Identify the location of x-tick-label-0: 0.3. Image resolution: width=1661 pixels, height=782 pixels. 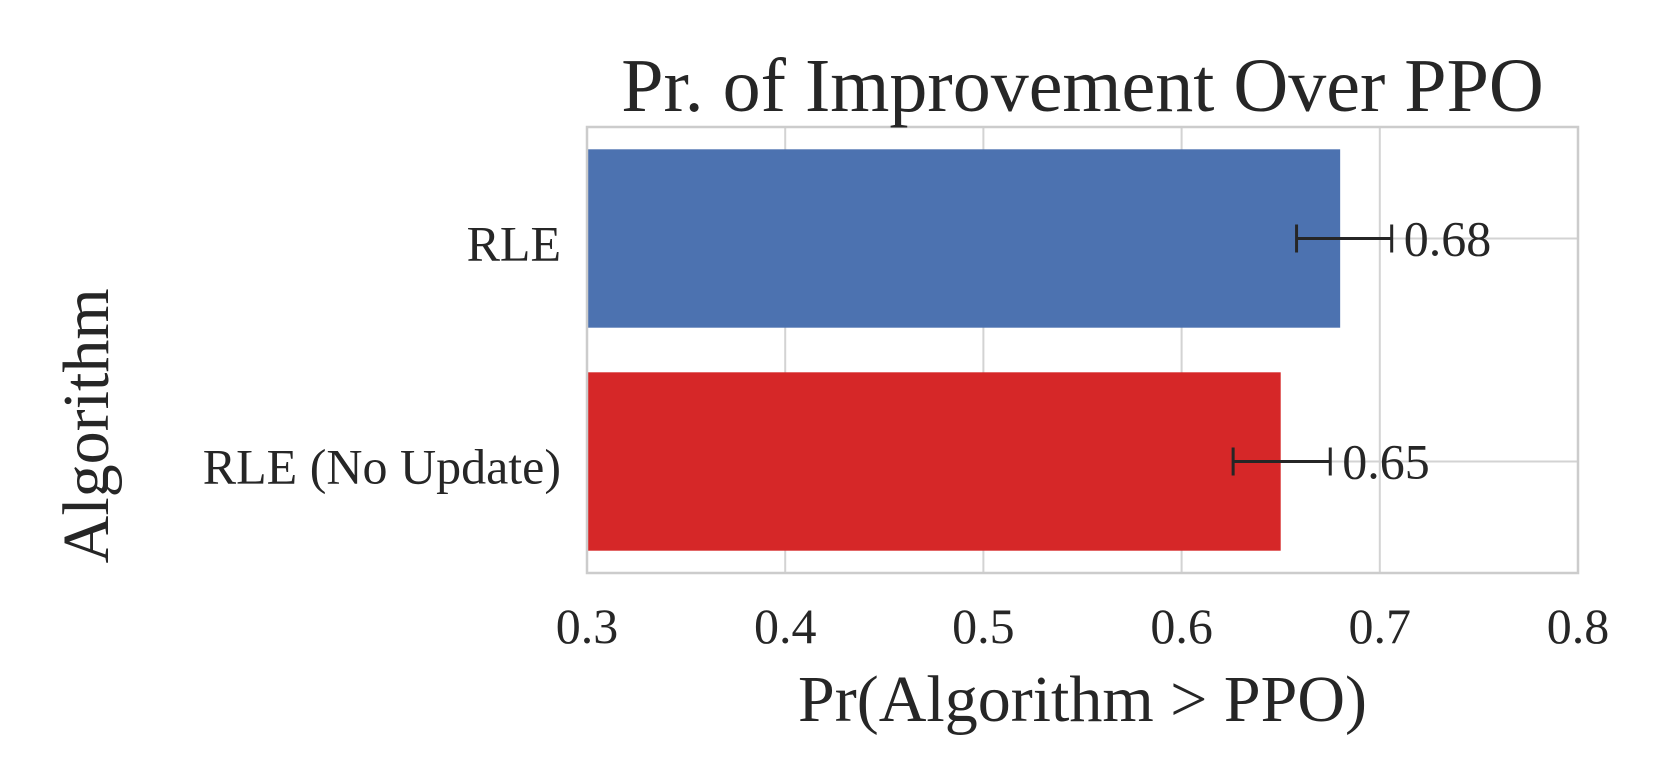
(587, 626).